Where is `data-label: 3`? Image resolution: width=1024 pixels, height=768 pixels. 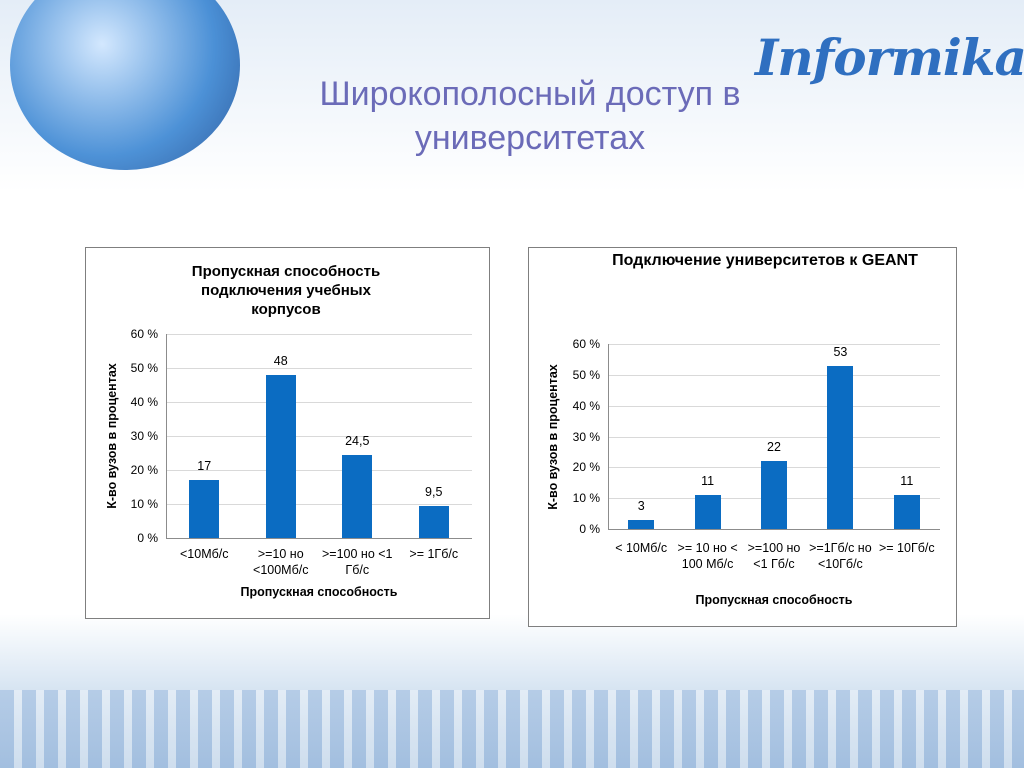
data-label: 3 is located at coordinates (641, 505).